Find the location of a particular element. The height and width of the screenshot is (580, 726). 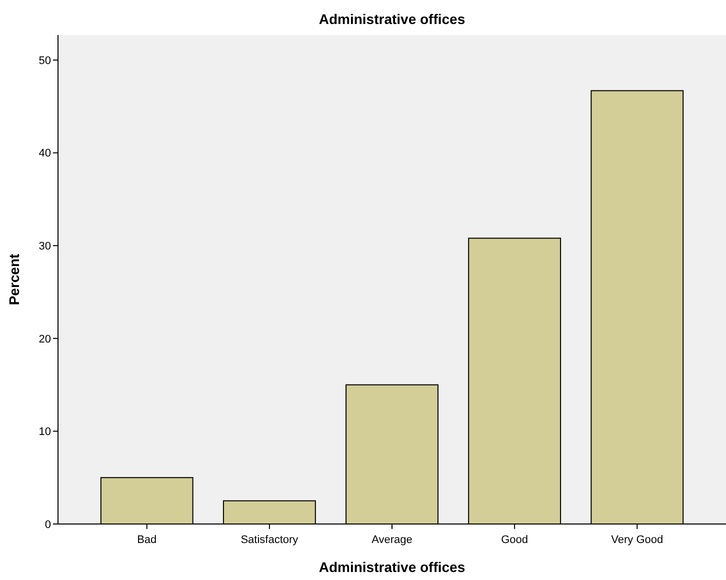

y-tick-label: 20 is located at coordinates (44, 339).